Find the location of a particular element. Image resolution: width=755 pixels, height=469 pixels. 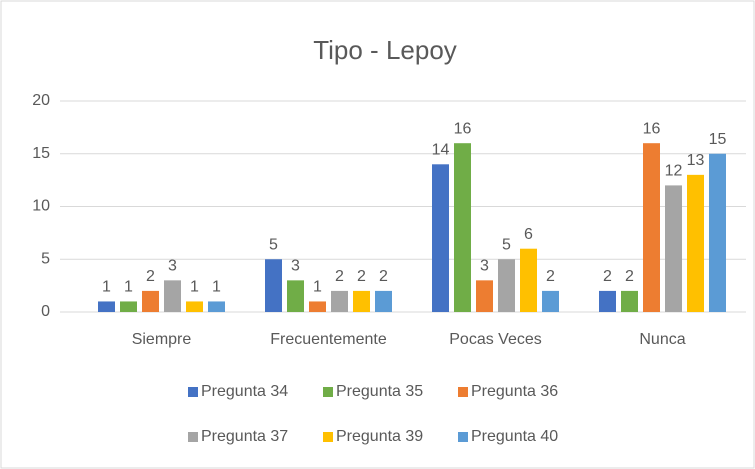

y-tick-label: 15 is located at coordinates (41, 153).